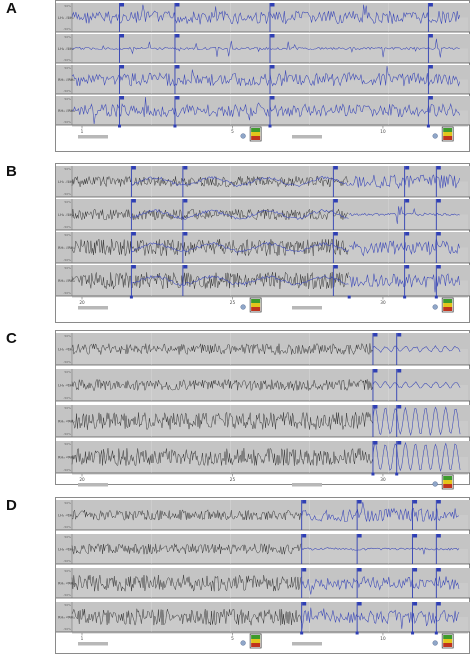 The image size is (470, 656). I want to click on channel-strip: RH₁ - RH₂ 50% 0% -50%, so click(263, 80).